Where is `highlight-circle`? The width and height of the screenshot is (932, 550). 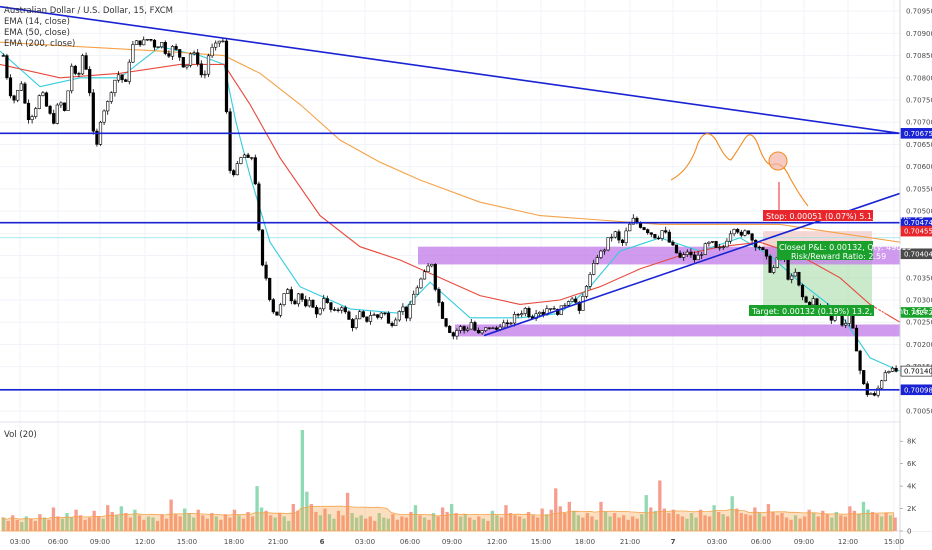 highlight-circle is located at coordinates (778, 161).